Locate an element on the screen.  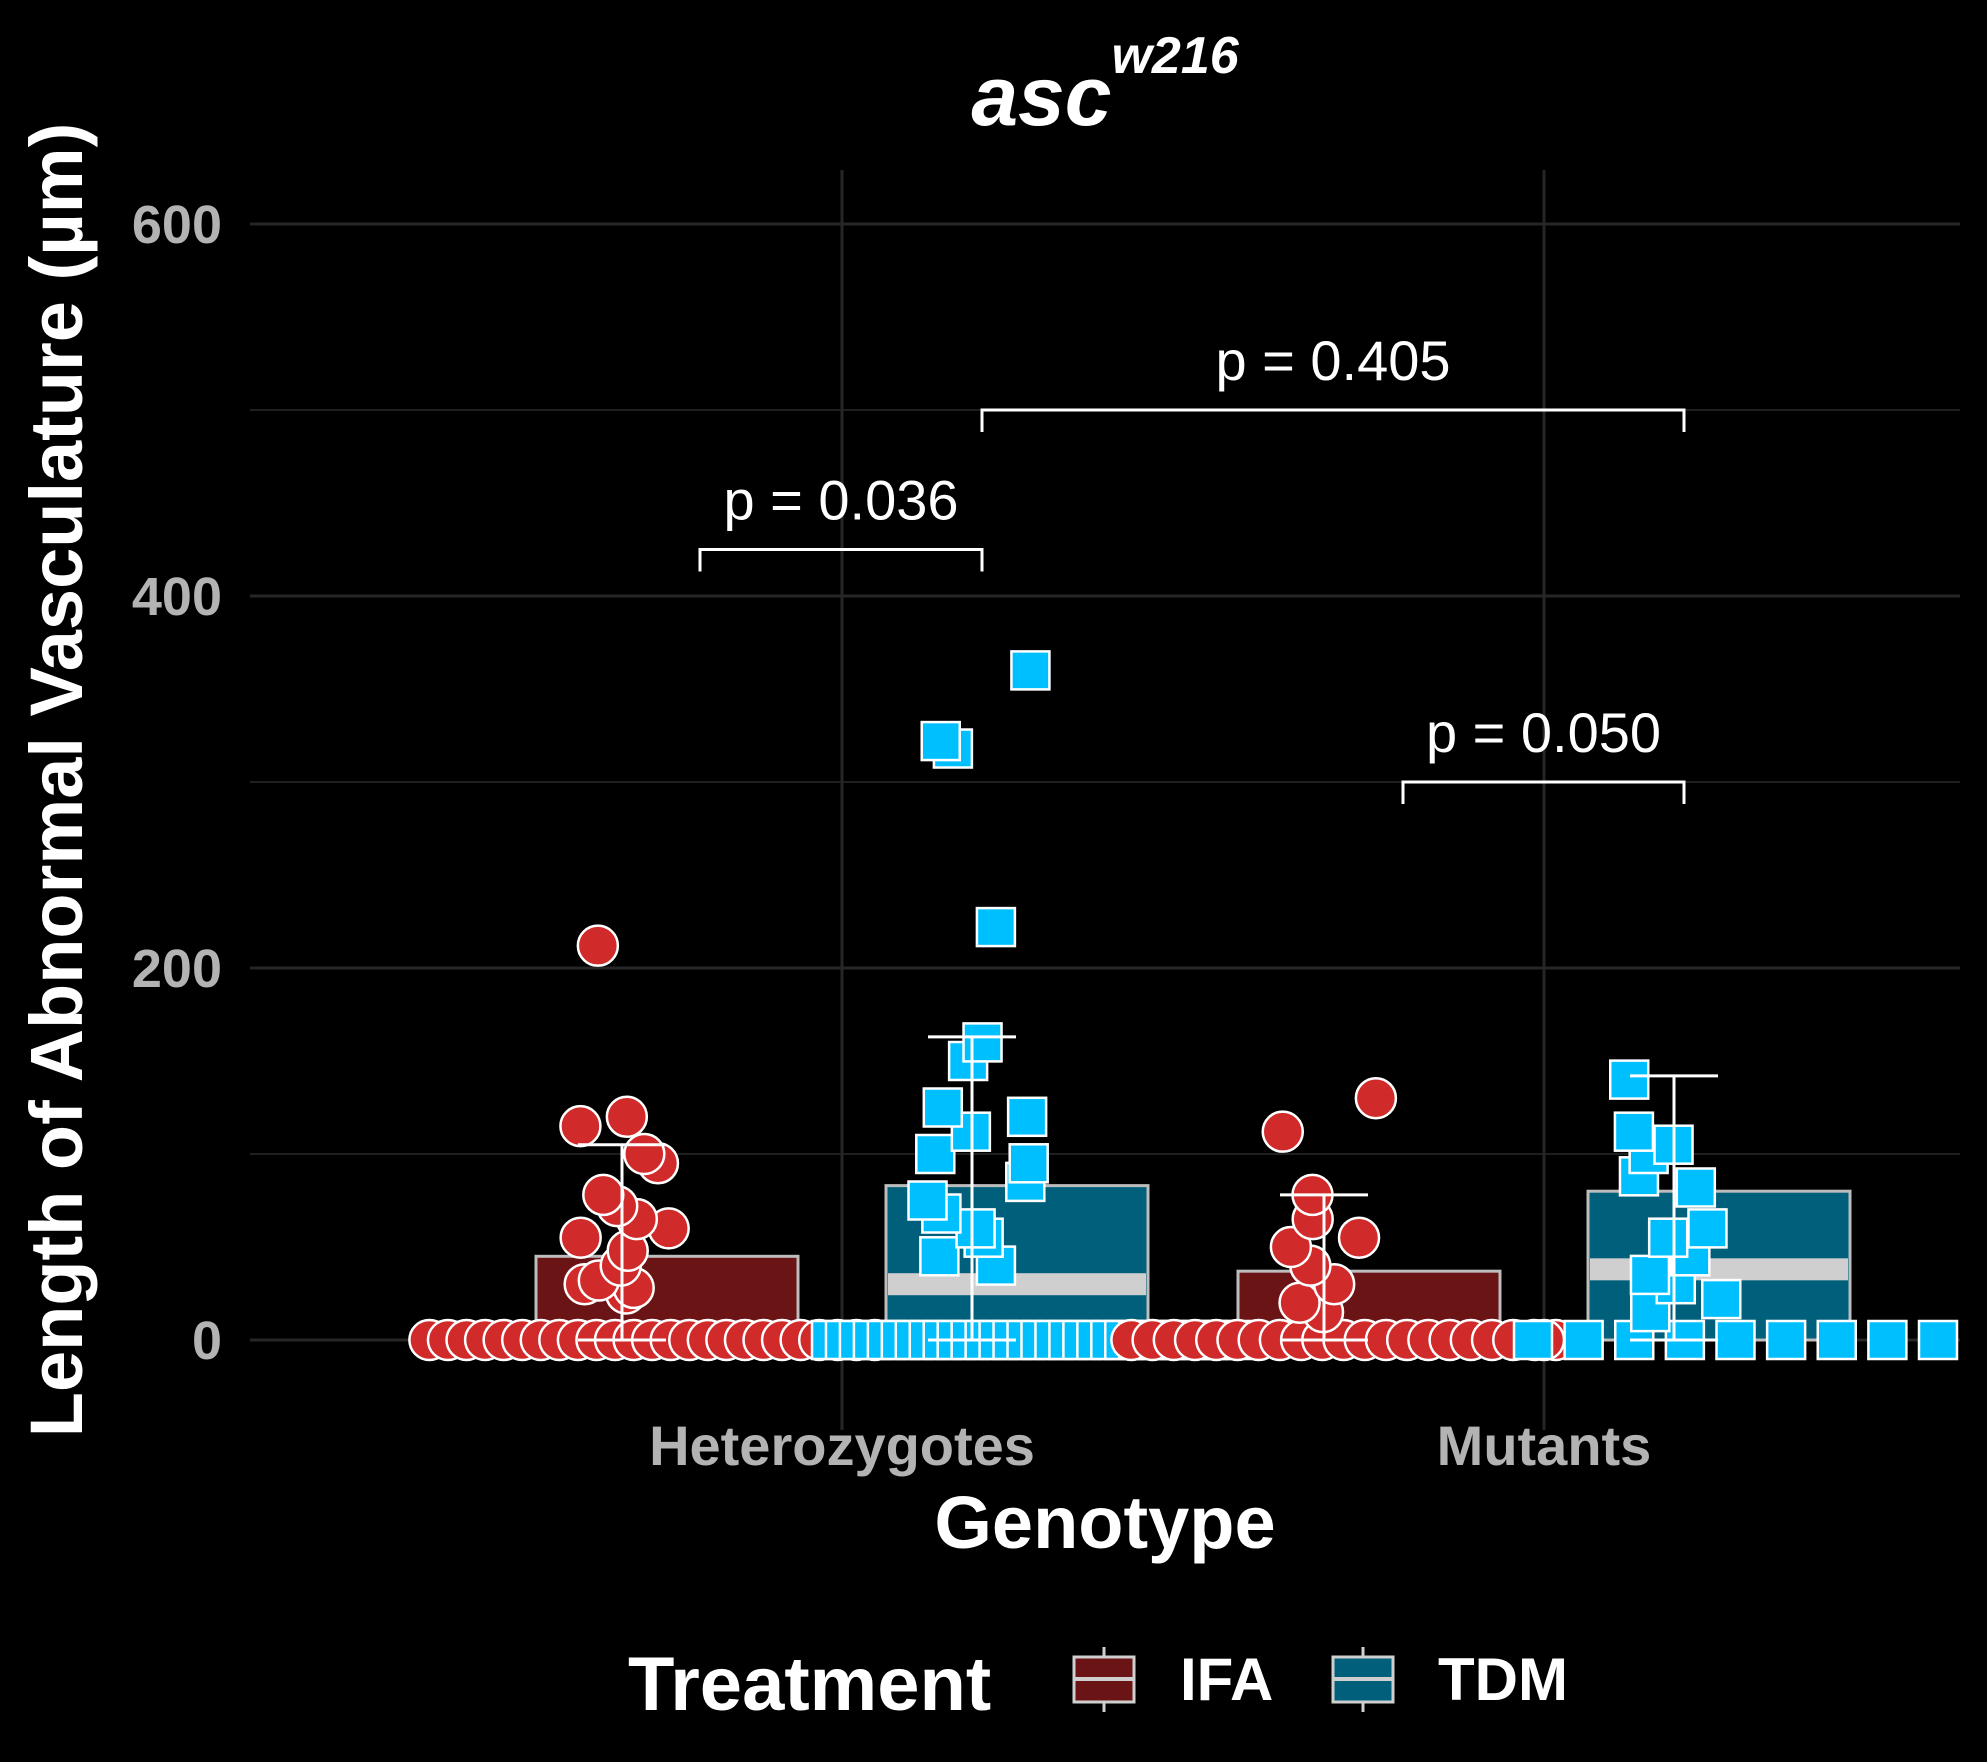
chart-title-main: asc is located at coordinates (1041, 96).